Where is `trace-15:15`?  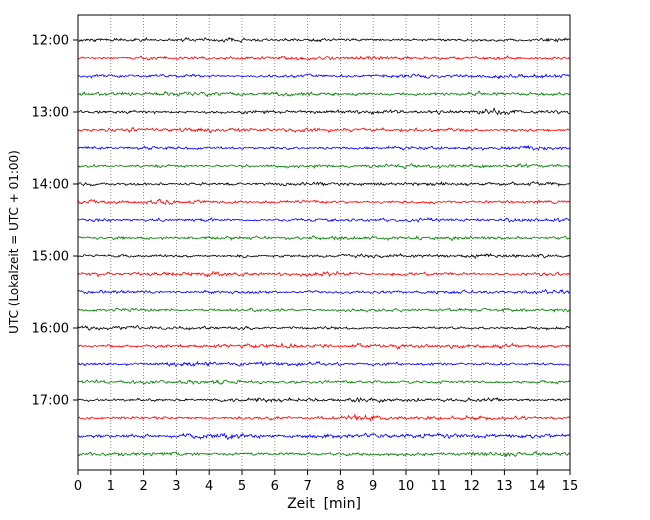
trace-15:15 is located at coordinates (324, 274).